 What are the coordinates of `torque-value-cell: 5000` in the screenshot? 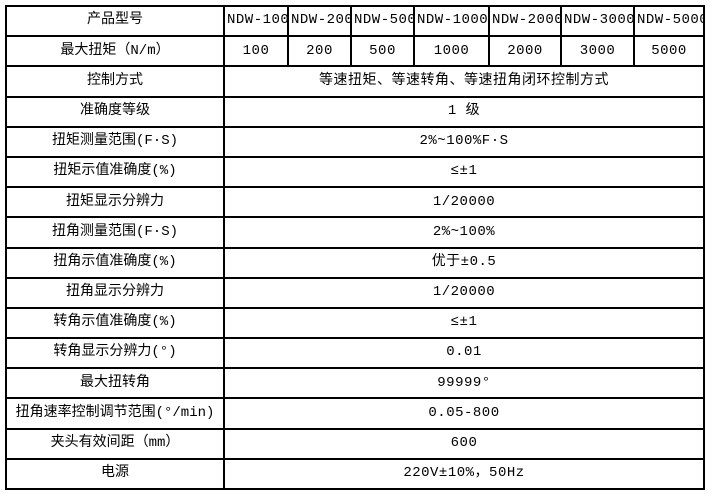 It's located at (669, 51).